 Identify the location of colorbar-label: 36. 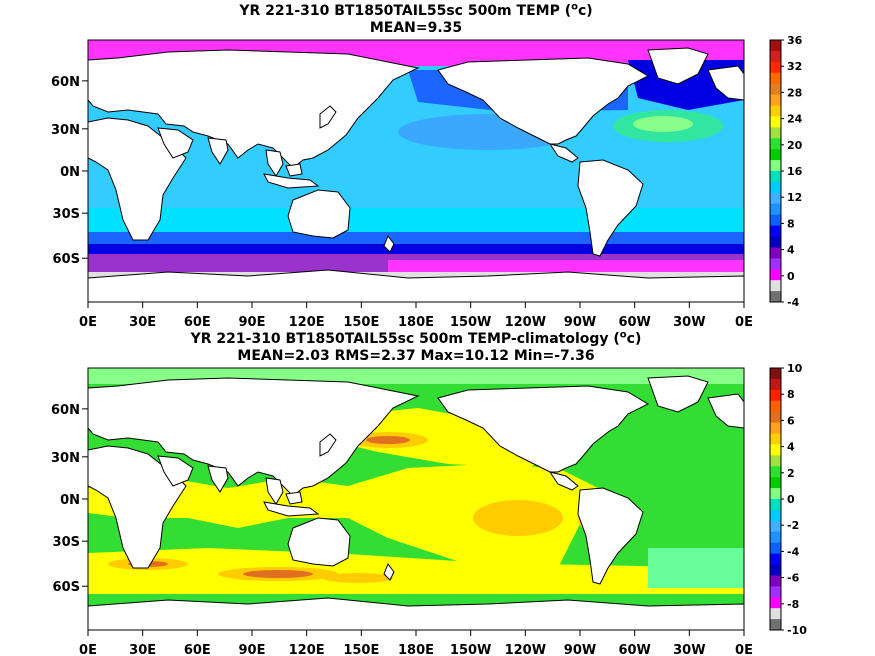
(795, 40).